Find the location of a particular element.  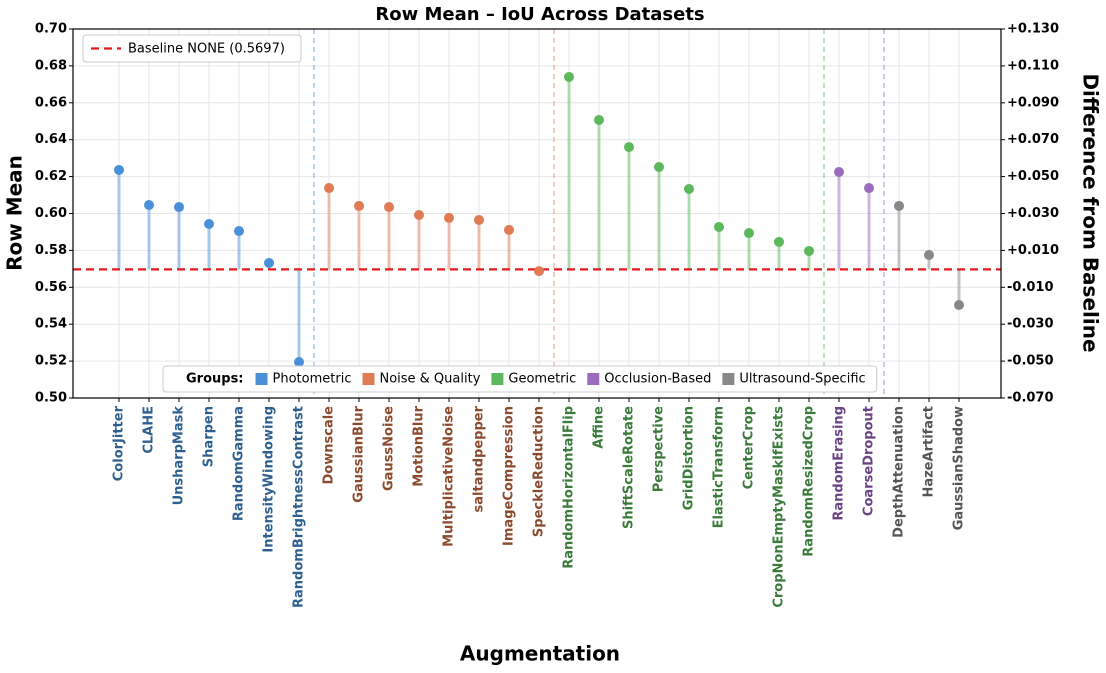

y2-tick-label: -0.050 is located at coordinates (1030, 361).